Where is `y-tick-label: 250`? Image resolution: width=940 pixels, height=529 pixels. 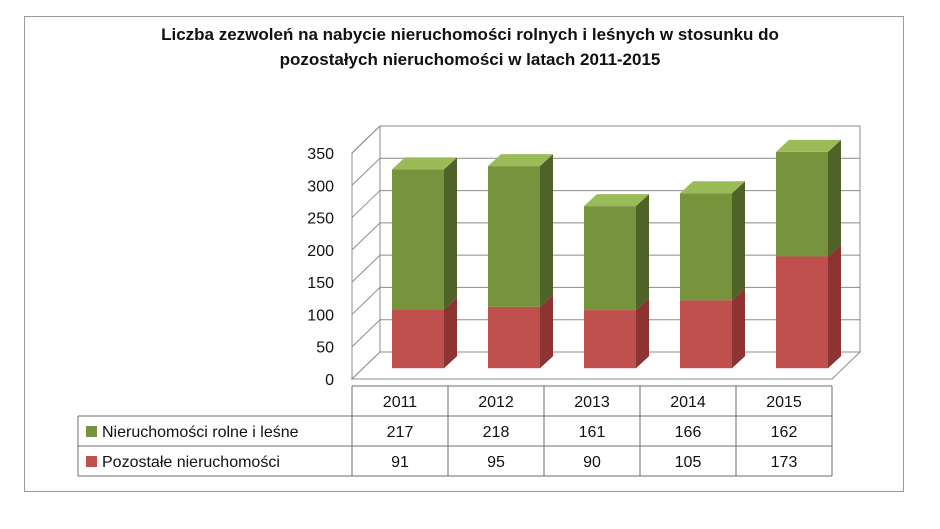 y-tick-label: 250 is located at coordinates (320, 219).